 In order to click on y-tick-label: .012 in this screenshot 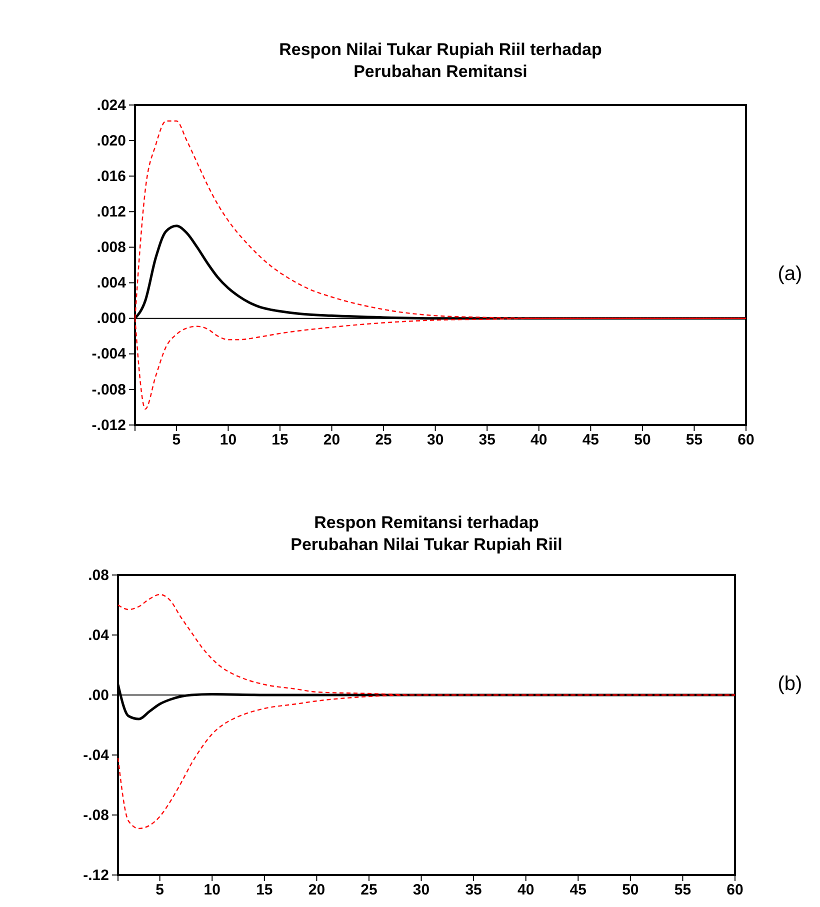, I will do `click(111, 211)`.